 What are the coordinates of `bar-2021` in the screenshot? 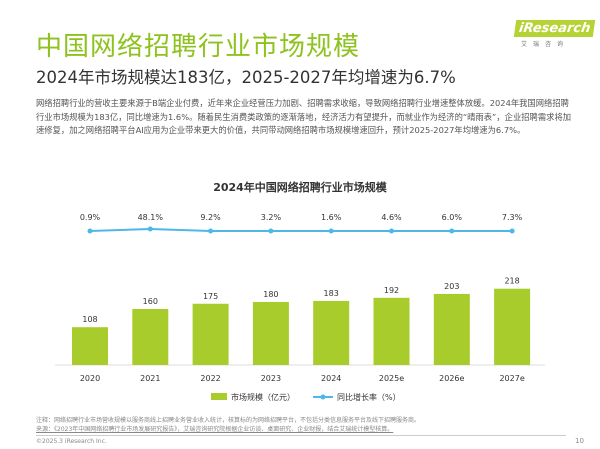 It's located at (150, 337).